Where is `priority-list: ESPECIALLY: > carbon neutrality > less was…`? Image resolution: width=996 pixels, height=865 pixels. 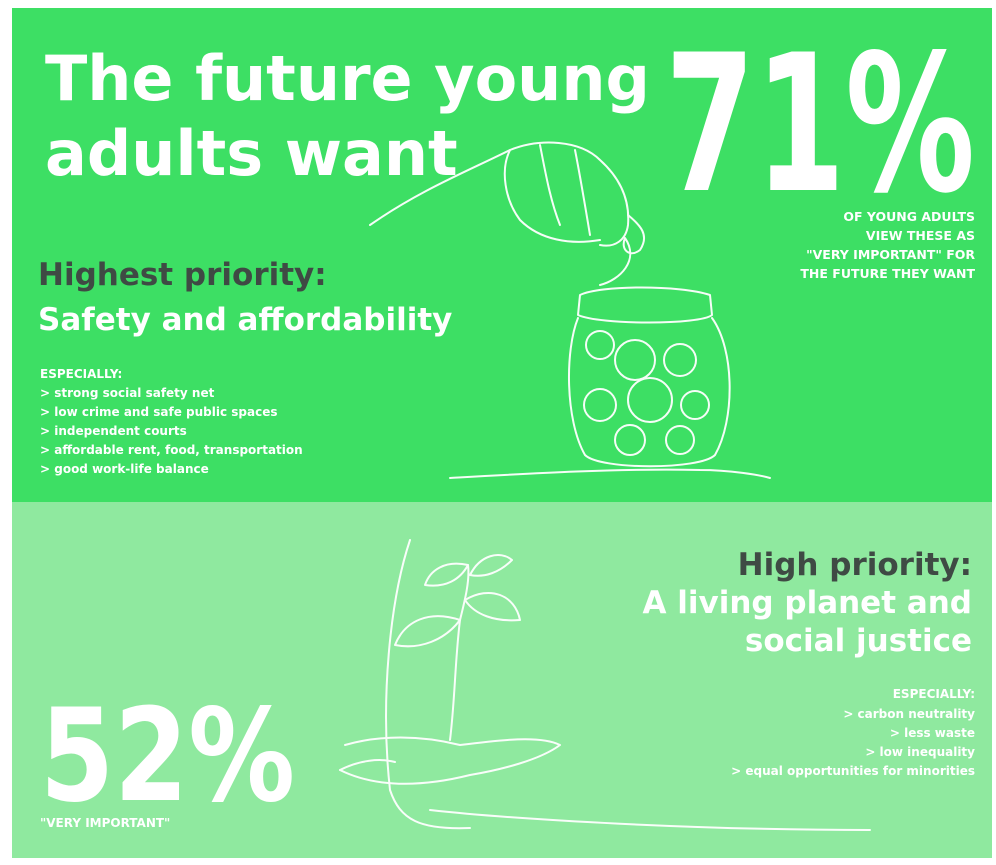 priority-list: ESPECIALLY: > carbon neutrality > less was… is located at coordinates (853, 732).